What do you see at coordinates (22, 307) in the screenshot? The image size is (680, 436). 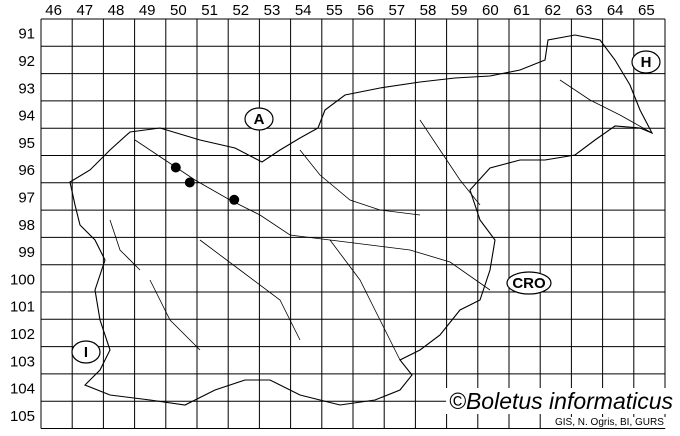 I see `row-label: 101` at bounding box center [22, 307].